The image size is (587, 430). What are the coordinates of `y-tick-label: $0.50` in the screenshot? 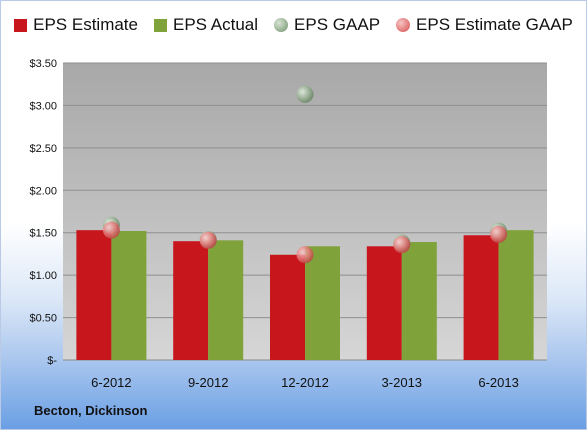 It's located at (43, 319).